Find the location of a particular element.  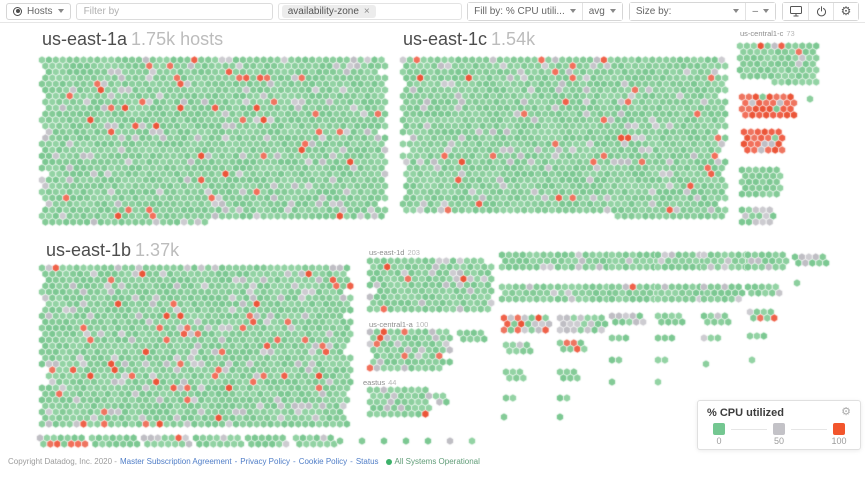

size-by-label: Size by: is located at coordinates (653, 11).